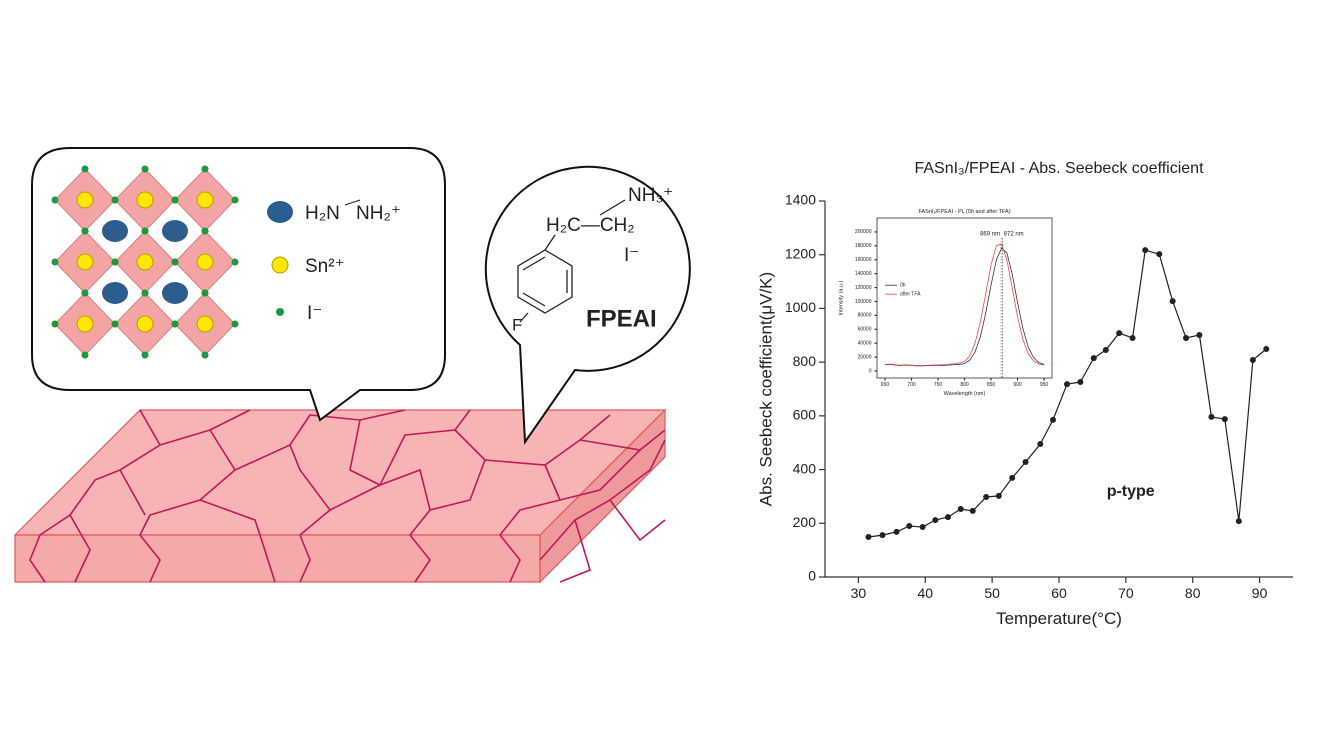 The width and height of the screenshot is (1319, 743). I want to click on y-tick-label: 1400, so click(800, 200).